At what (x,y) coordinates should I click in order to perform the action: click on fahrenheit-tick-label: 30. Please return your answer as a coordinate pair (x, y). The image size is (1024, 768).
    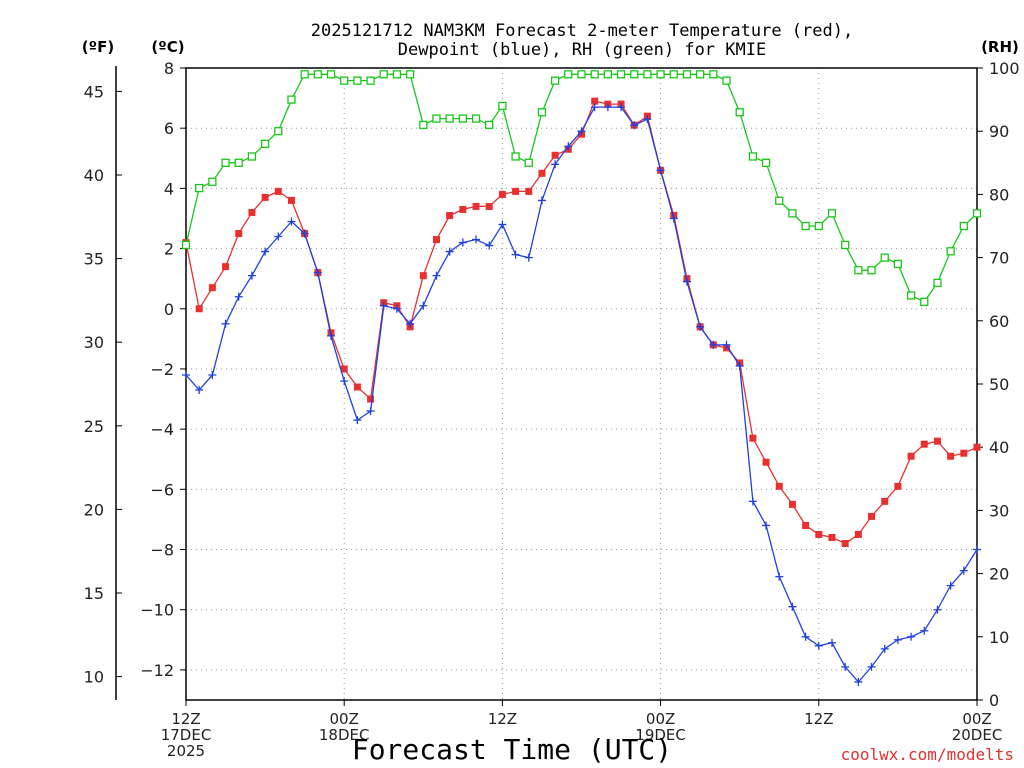
    Looking at the image, I should click on (94, 342).